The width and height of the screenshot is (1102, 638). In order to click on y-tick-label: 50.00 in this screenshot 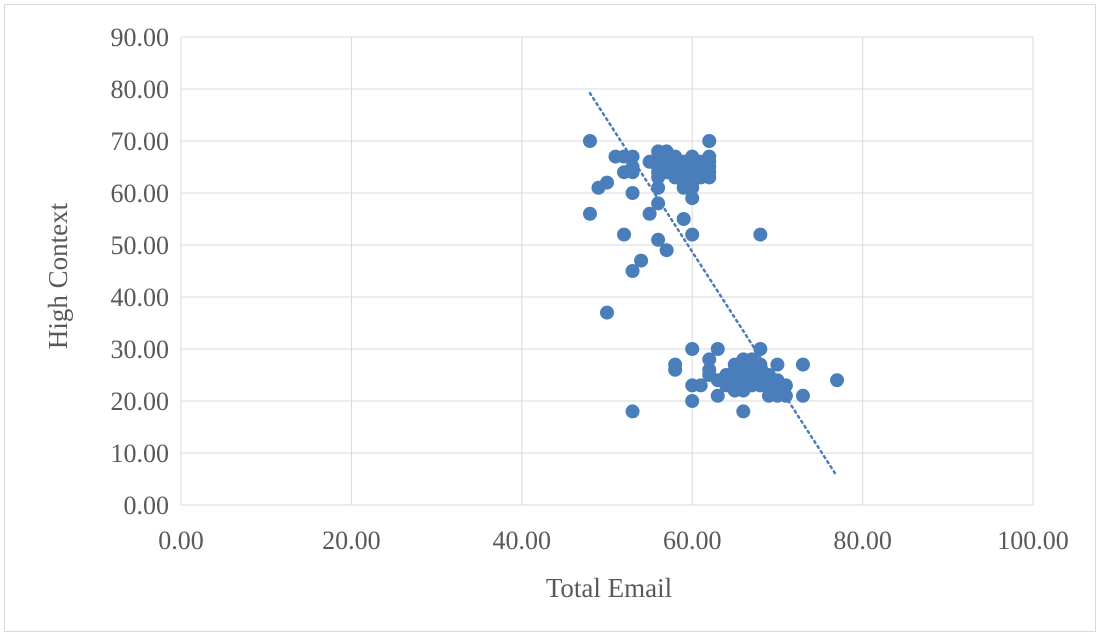, I will do `click(140, 245)`.